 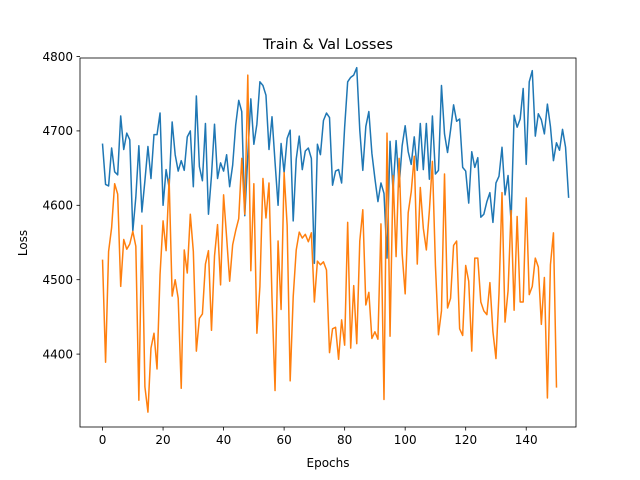 I want to click on y-axis: 4400 4500 4600 4700 4800, so click(x=61, y=205).